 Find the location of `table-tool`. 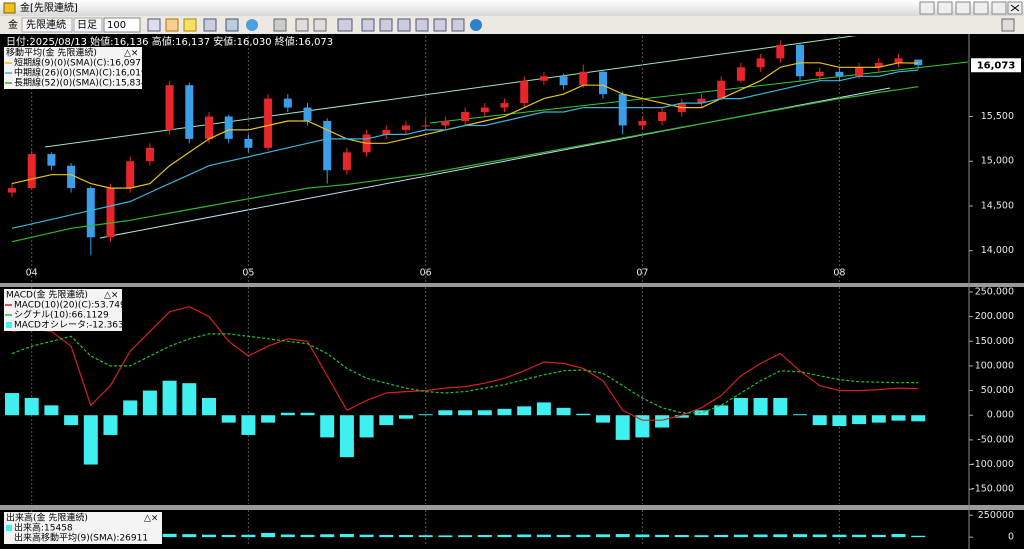

table-tool is located at coordinates (302, 25).